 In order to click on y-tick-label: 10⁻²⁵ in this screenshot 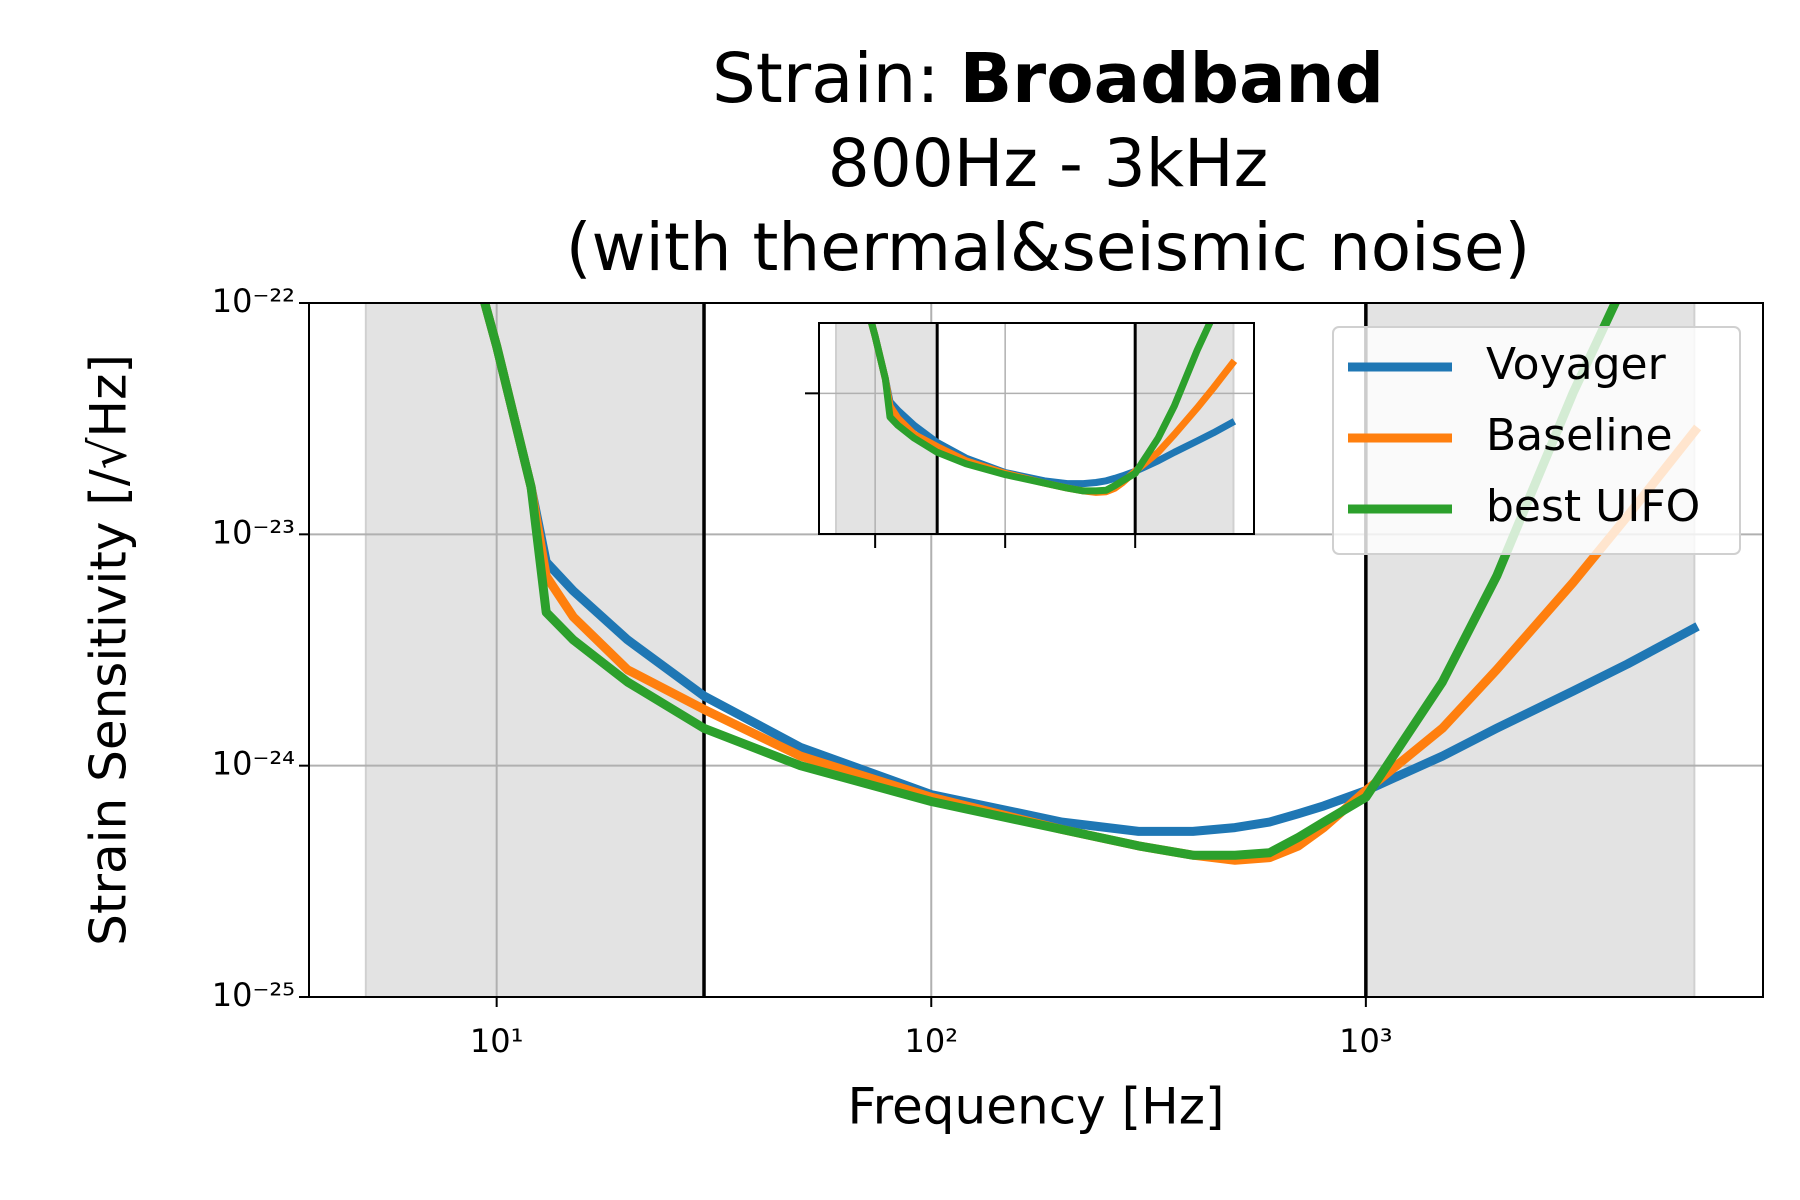, I will do `click(253, 995)`.